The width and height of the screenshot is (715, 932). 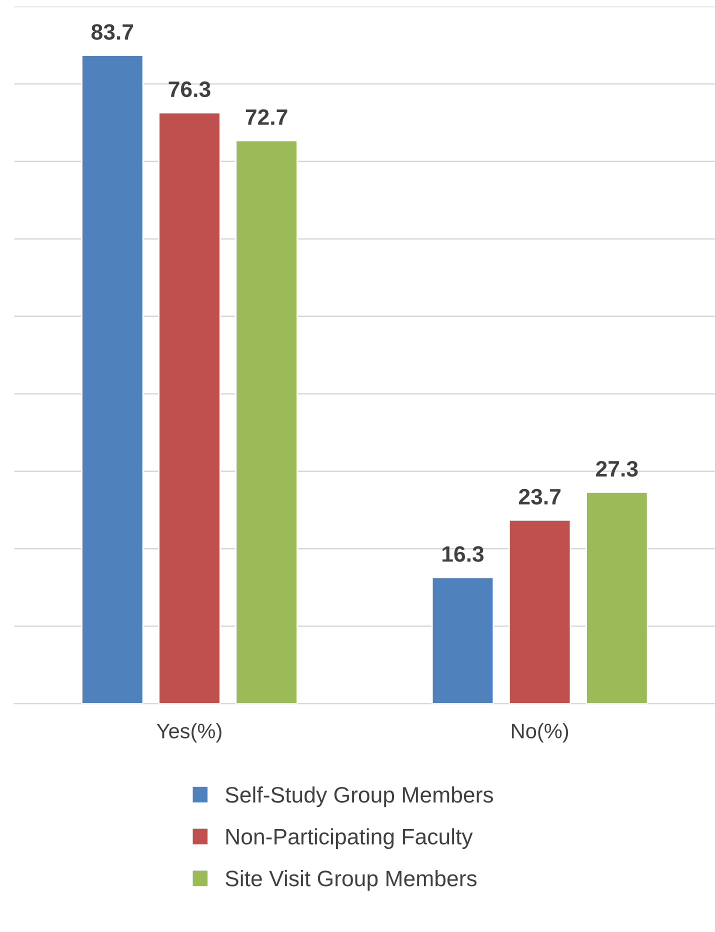 What do you see at coordinates (189, 89) in the screenshot?
I see `data-label: 76.3` at bounding box center [189, 89].